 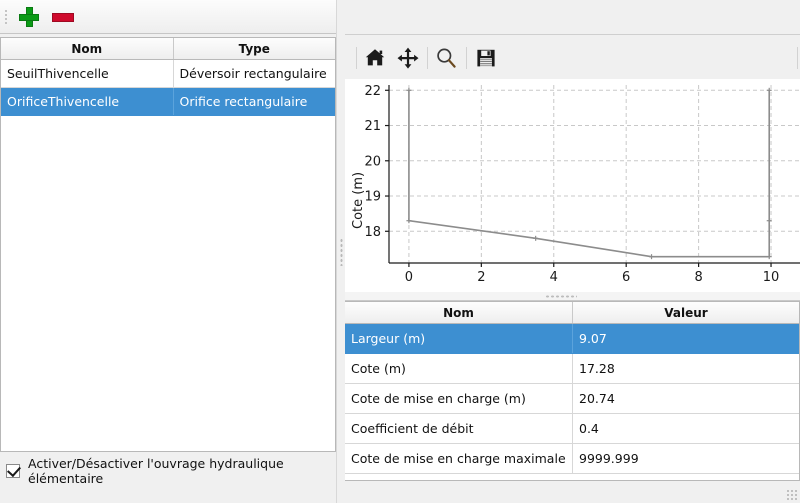 I want to click on cell-param-name: Cote de mise en charge maximale, so click(x=459, y=458).